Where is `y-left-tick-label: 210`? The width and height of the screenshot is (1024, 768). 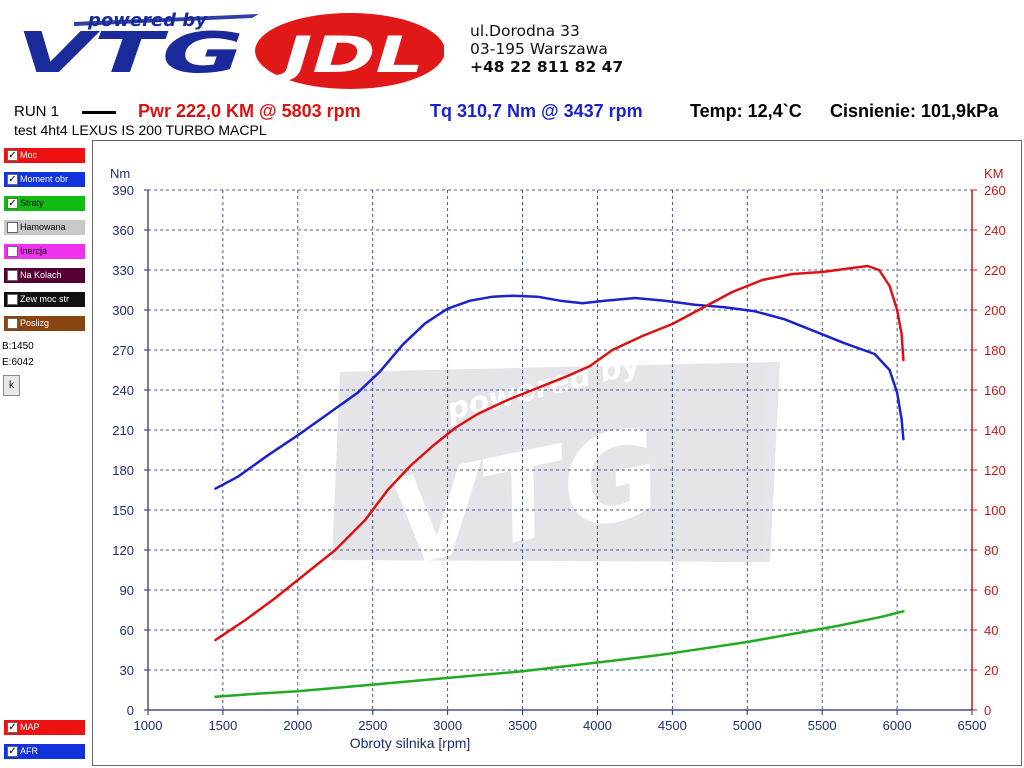 y-left-tick-label: 210 is located at coordinates (123, 430).